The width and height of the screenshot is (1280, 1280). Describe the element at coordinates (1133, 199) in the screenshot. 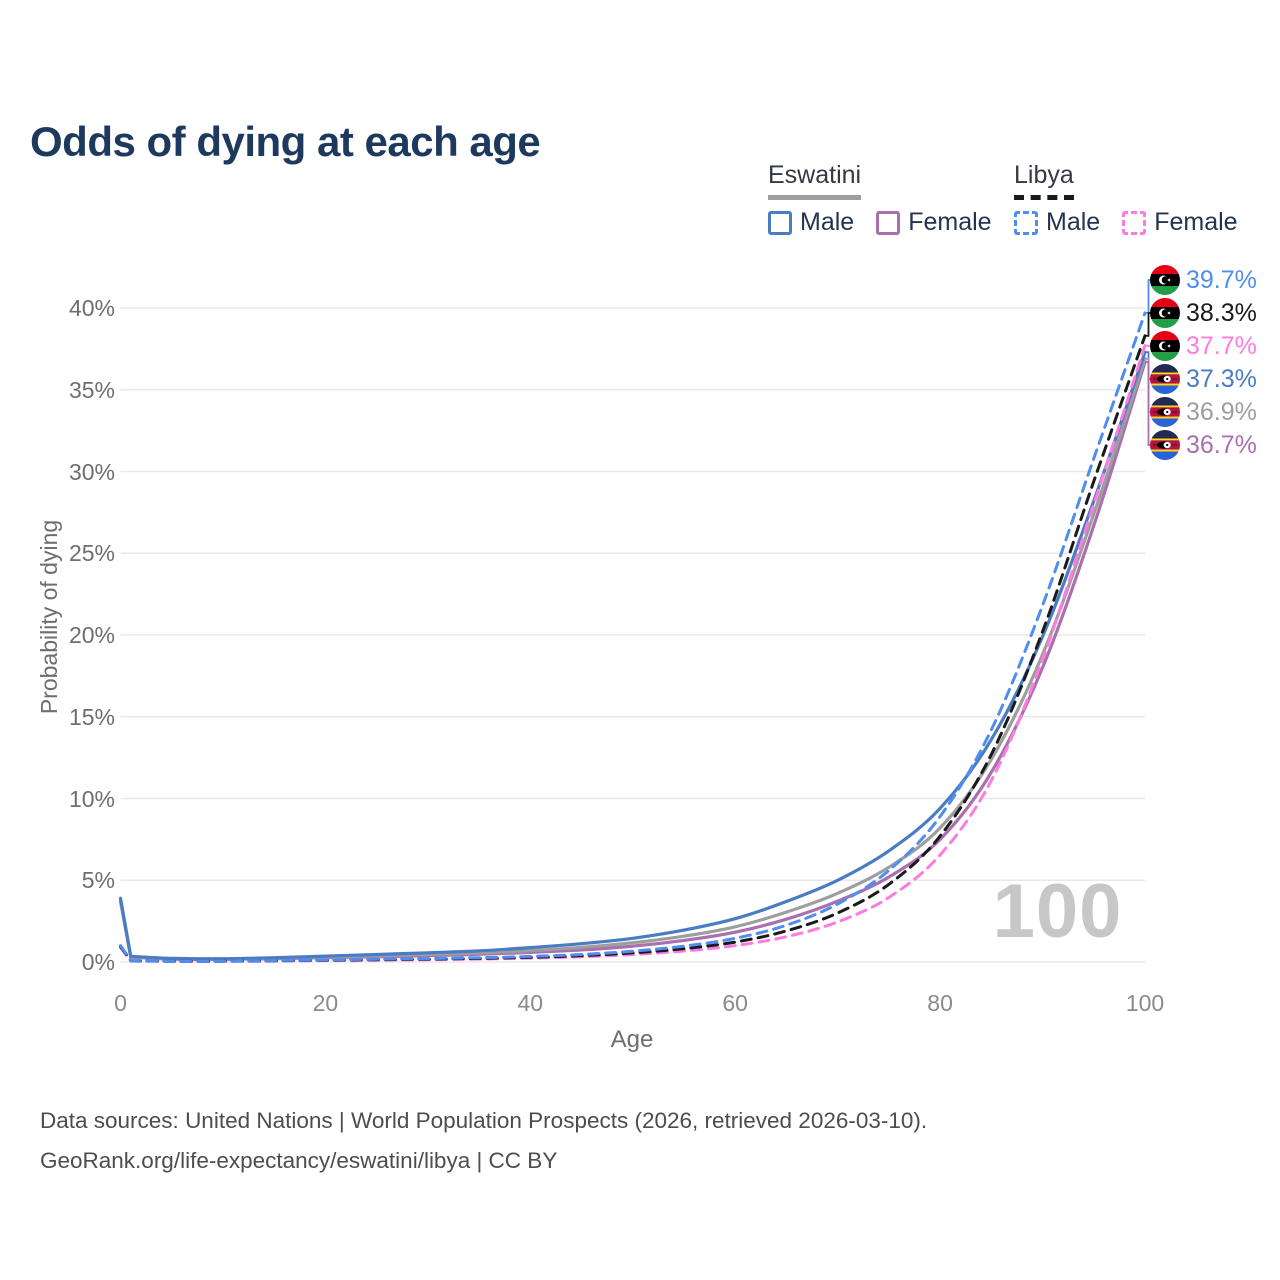

I see `legend-group-libya: Libya Male Female` at that location.